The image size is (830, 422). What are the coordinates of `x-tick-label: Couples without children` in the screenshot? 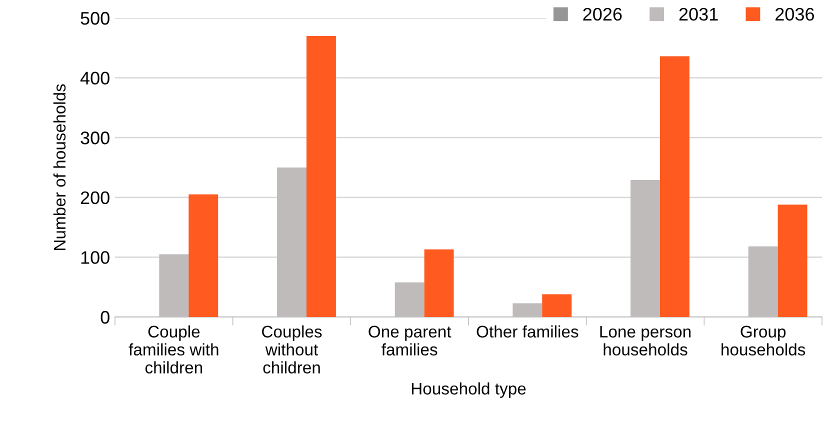 It's located at (292, 349).